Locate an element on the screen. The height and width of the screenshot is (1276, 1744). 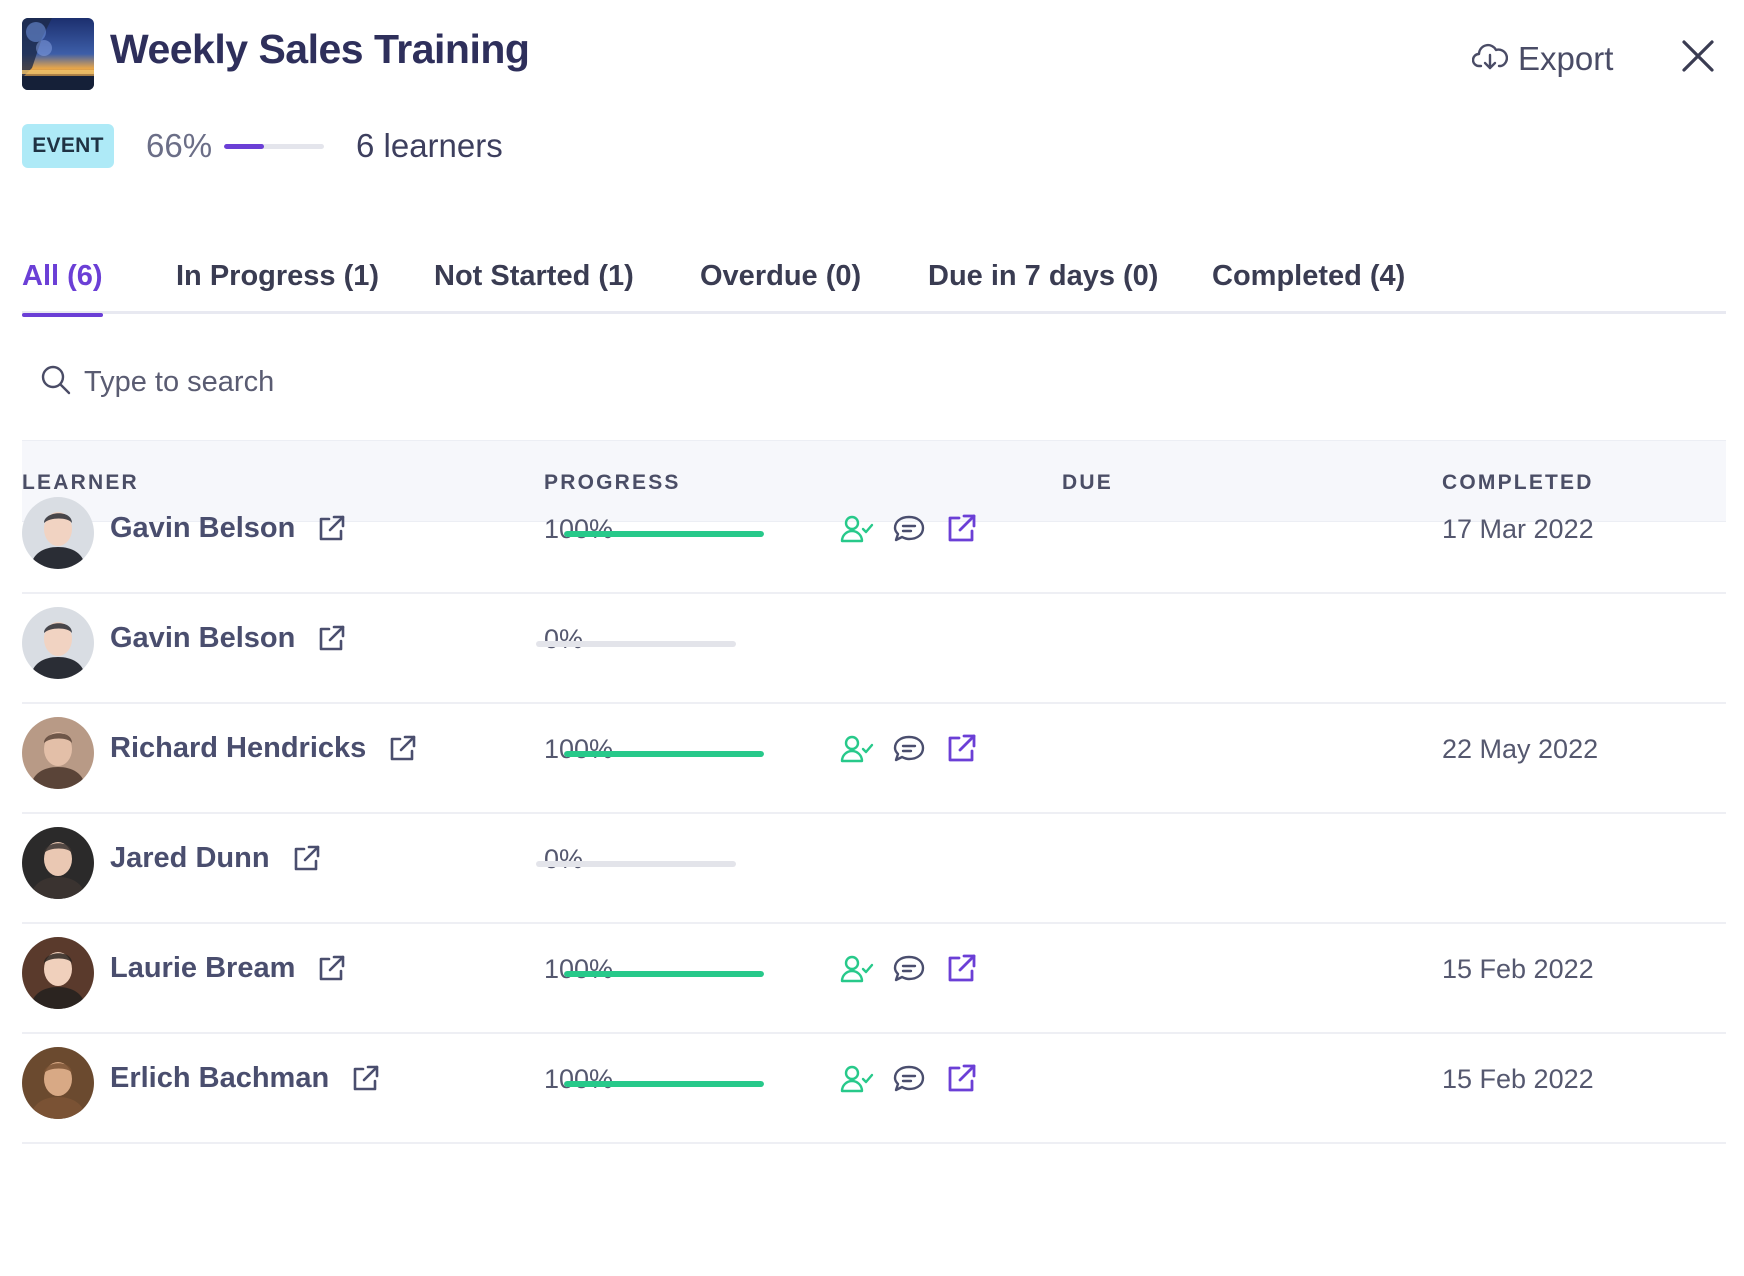
learner-cell: Richard Hendricks is located at coordinates (264, 748).